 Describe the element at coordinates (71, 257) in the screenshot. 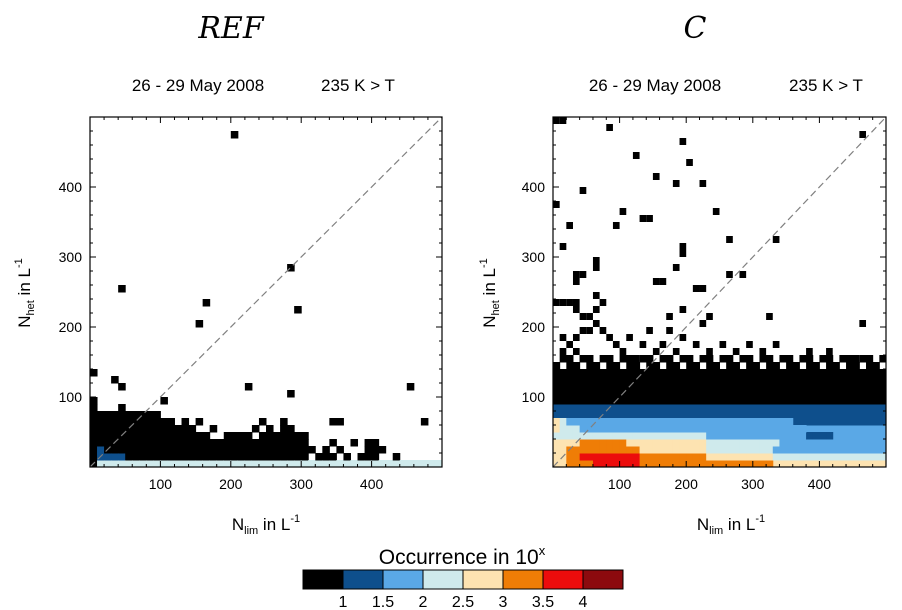

I see `y-tick-label: 300` at that location.